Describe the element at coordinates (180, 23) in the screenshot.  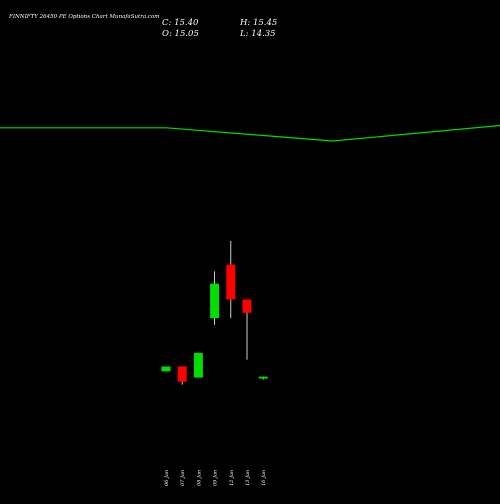
I see `close-value: C: 15.40` at that location.